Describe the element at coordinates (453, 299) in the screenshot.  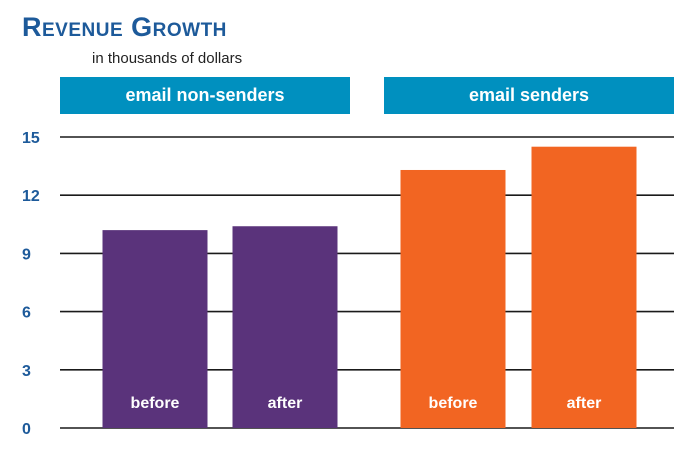
I see `bar-email-senders-before` at that location.